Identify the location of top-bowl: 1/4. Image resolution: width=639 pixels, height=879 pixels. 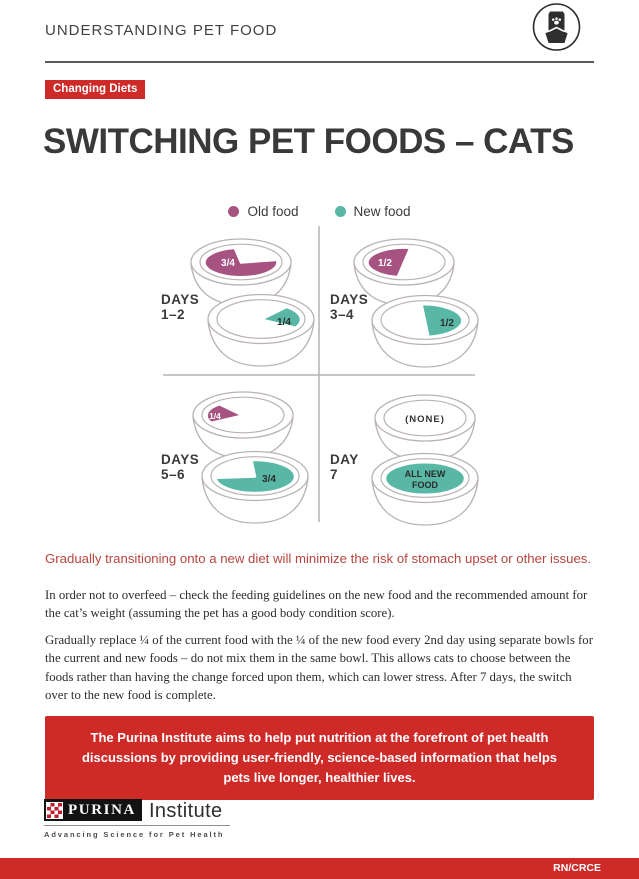
(243, 425).